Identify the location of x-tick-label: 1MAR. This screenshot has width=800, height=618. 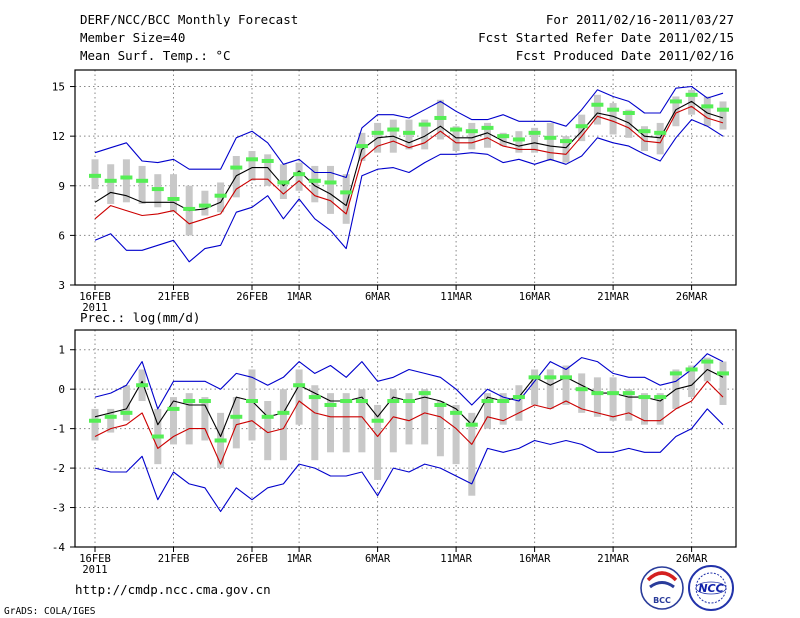
(299, 297).